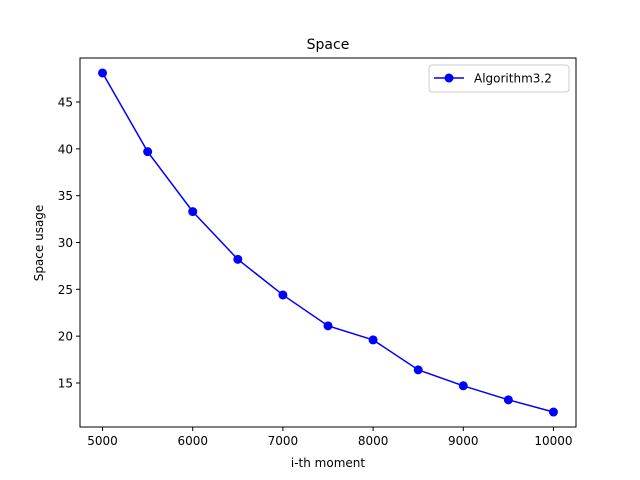  What do you see at coordinates (283, 441) in the screenshot?
I see `x-tick-label: 7000` at bounding box center [283, 441].